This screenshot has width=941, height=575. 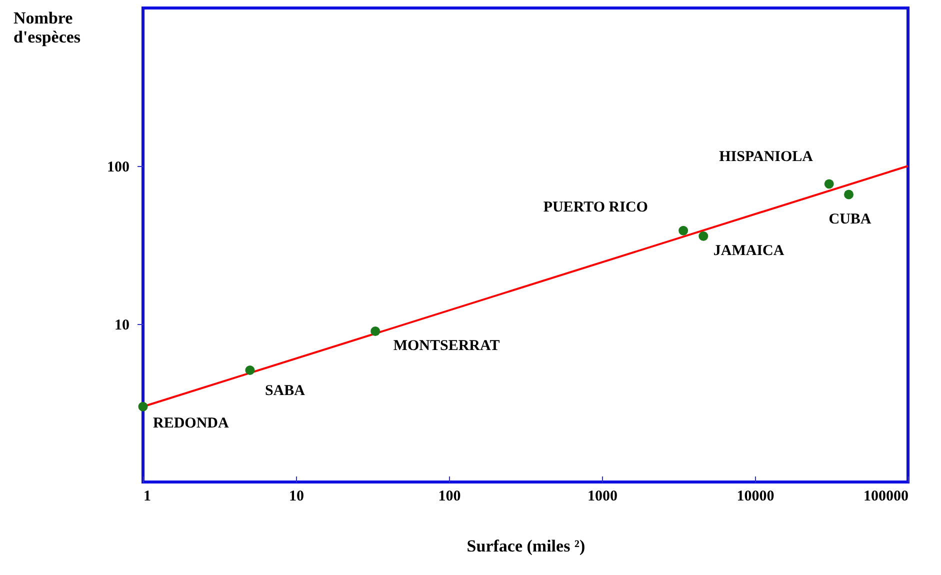 What do you see at coordinates (766, 156) in the screenshot?
I see `annotation: HISPANIOLA` at bounding box center [766, 156].